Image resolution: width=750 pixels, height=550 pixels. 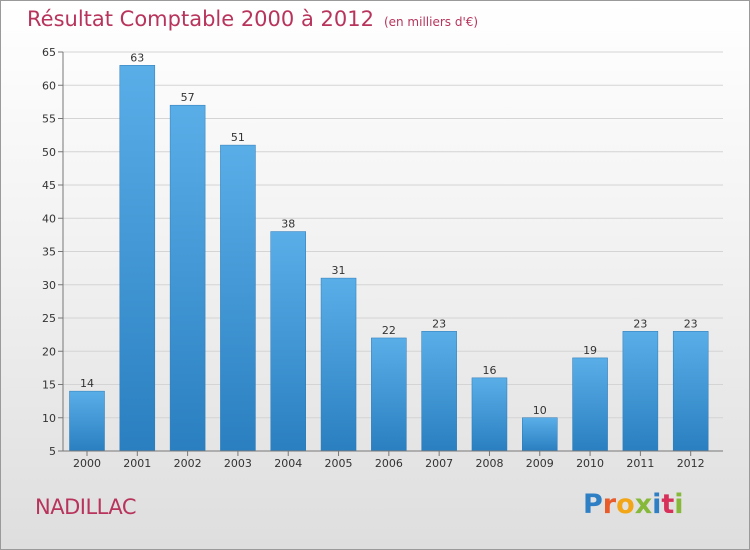 I want to click on data-label-2008: 16, so click(x=489, y=370).